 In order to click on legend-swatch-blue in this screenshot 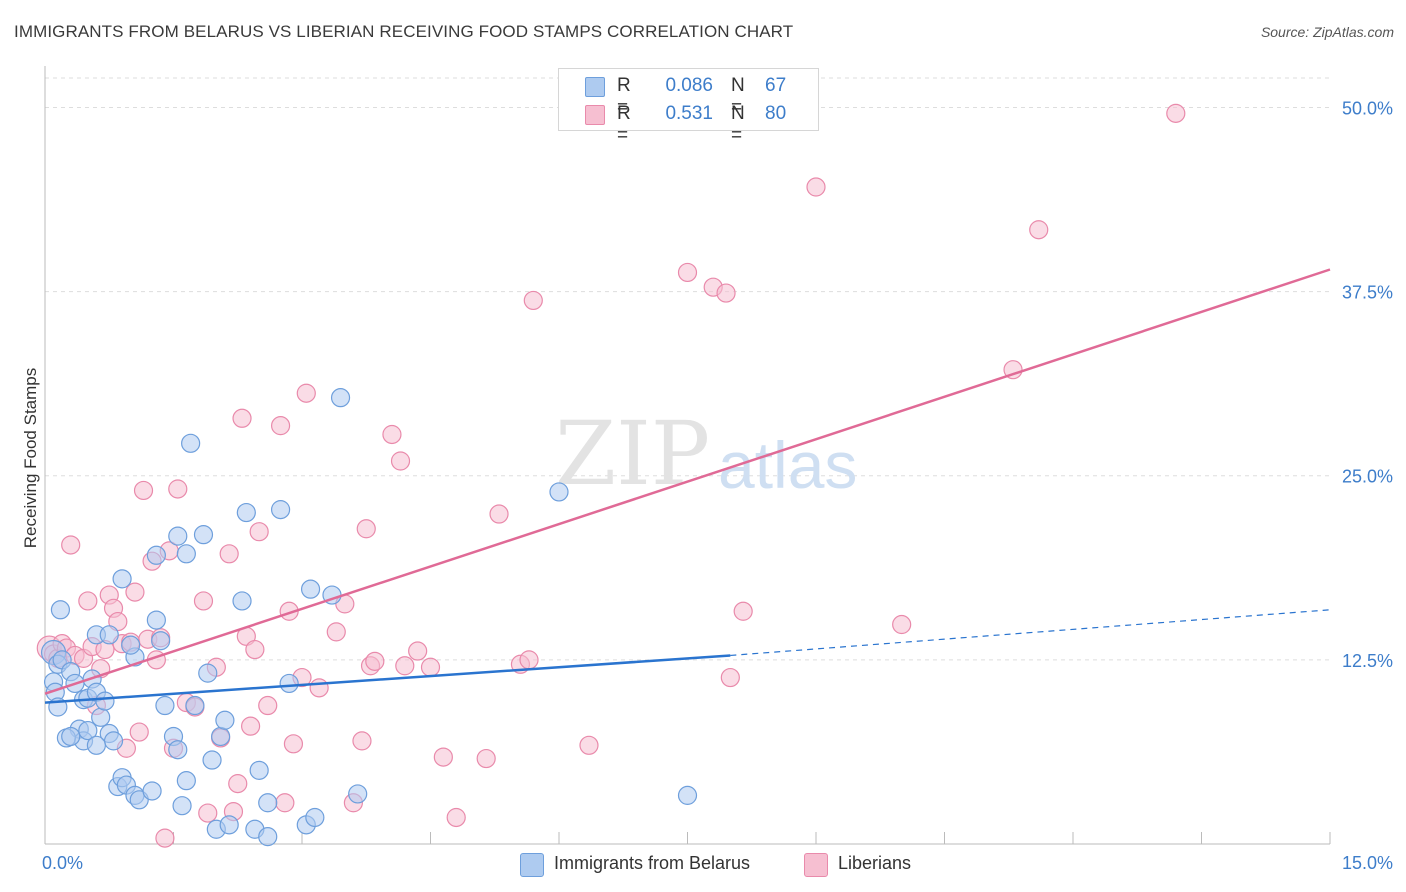, I will do `click(595, 87)`.